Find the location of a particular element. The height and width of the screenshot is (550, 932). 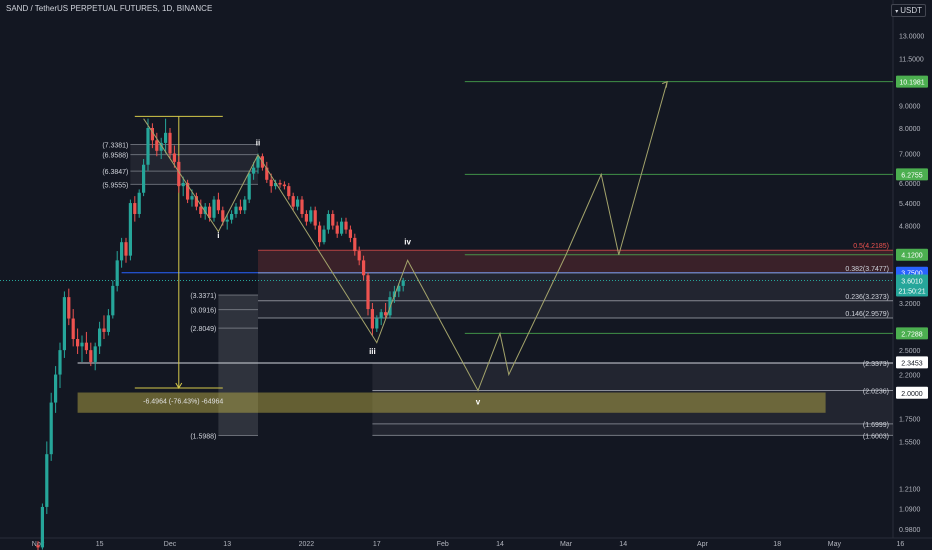

fib-level-label: 0.236(3.2373) is located at coordinates (867, 297).